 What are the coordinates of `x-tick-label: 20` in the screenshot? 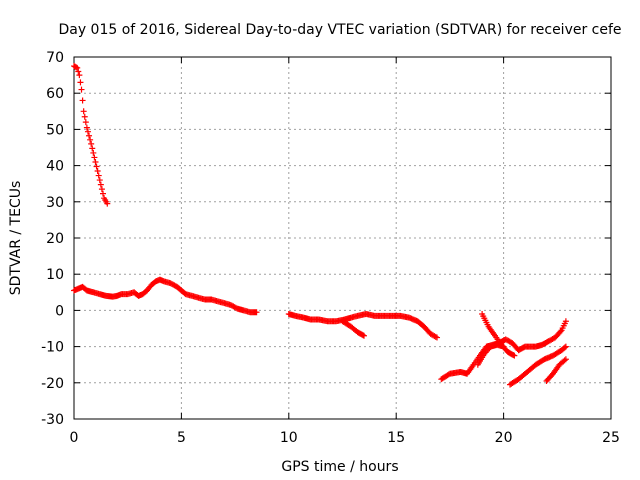 It's located at (504, 438).